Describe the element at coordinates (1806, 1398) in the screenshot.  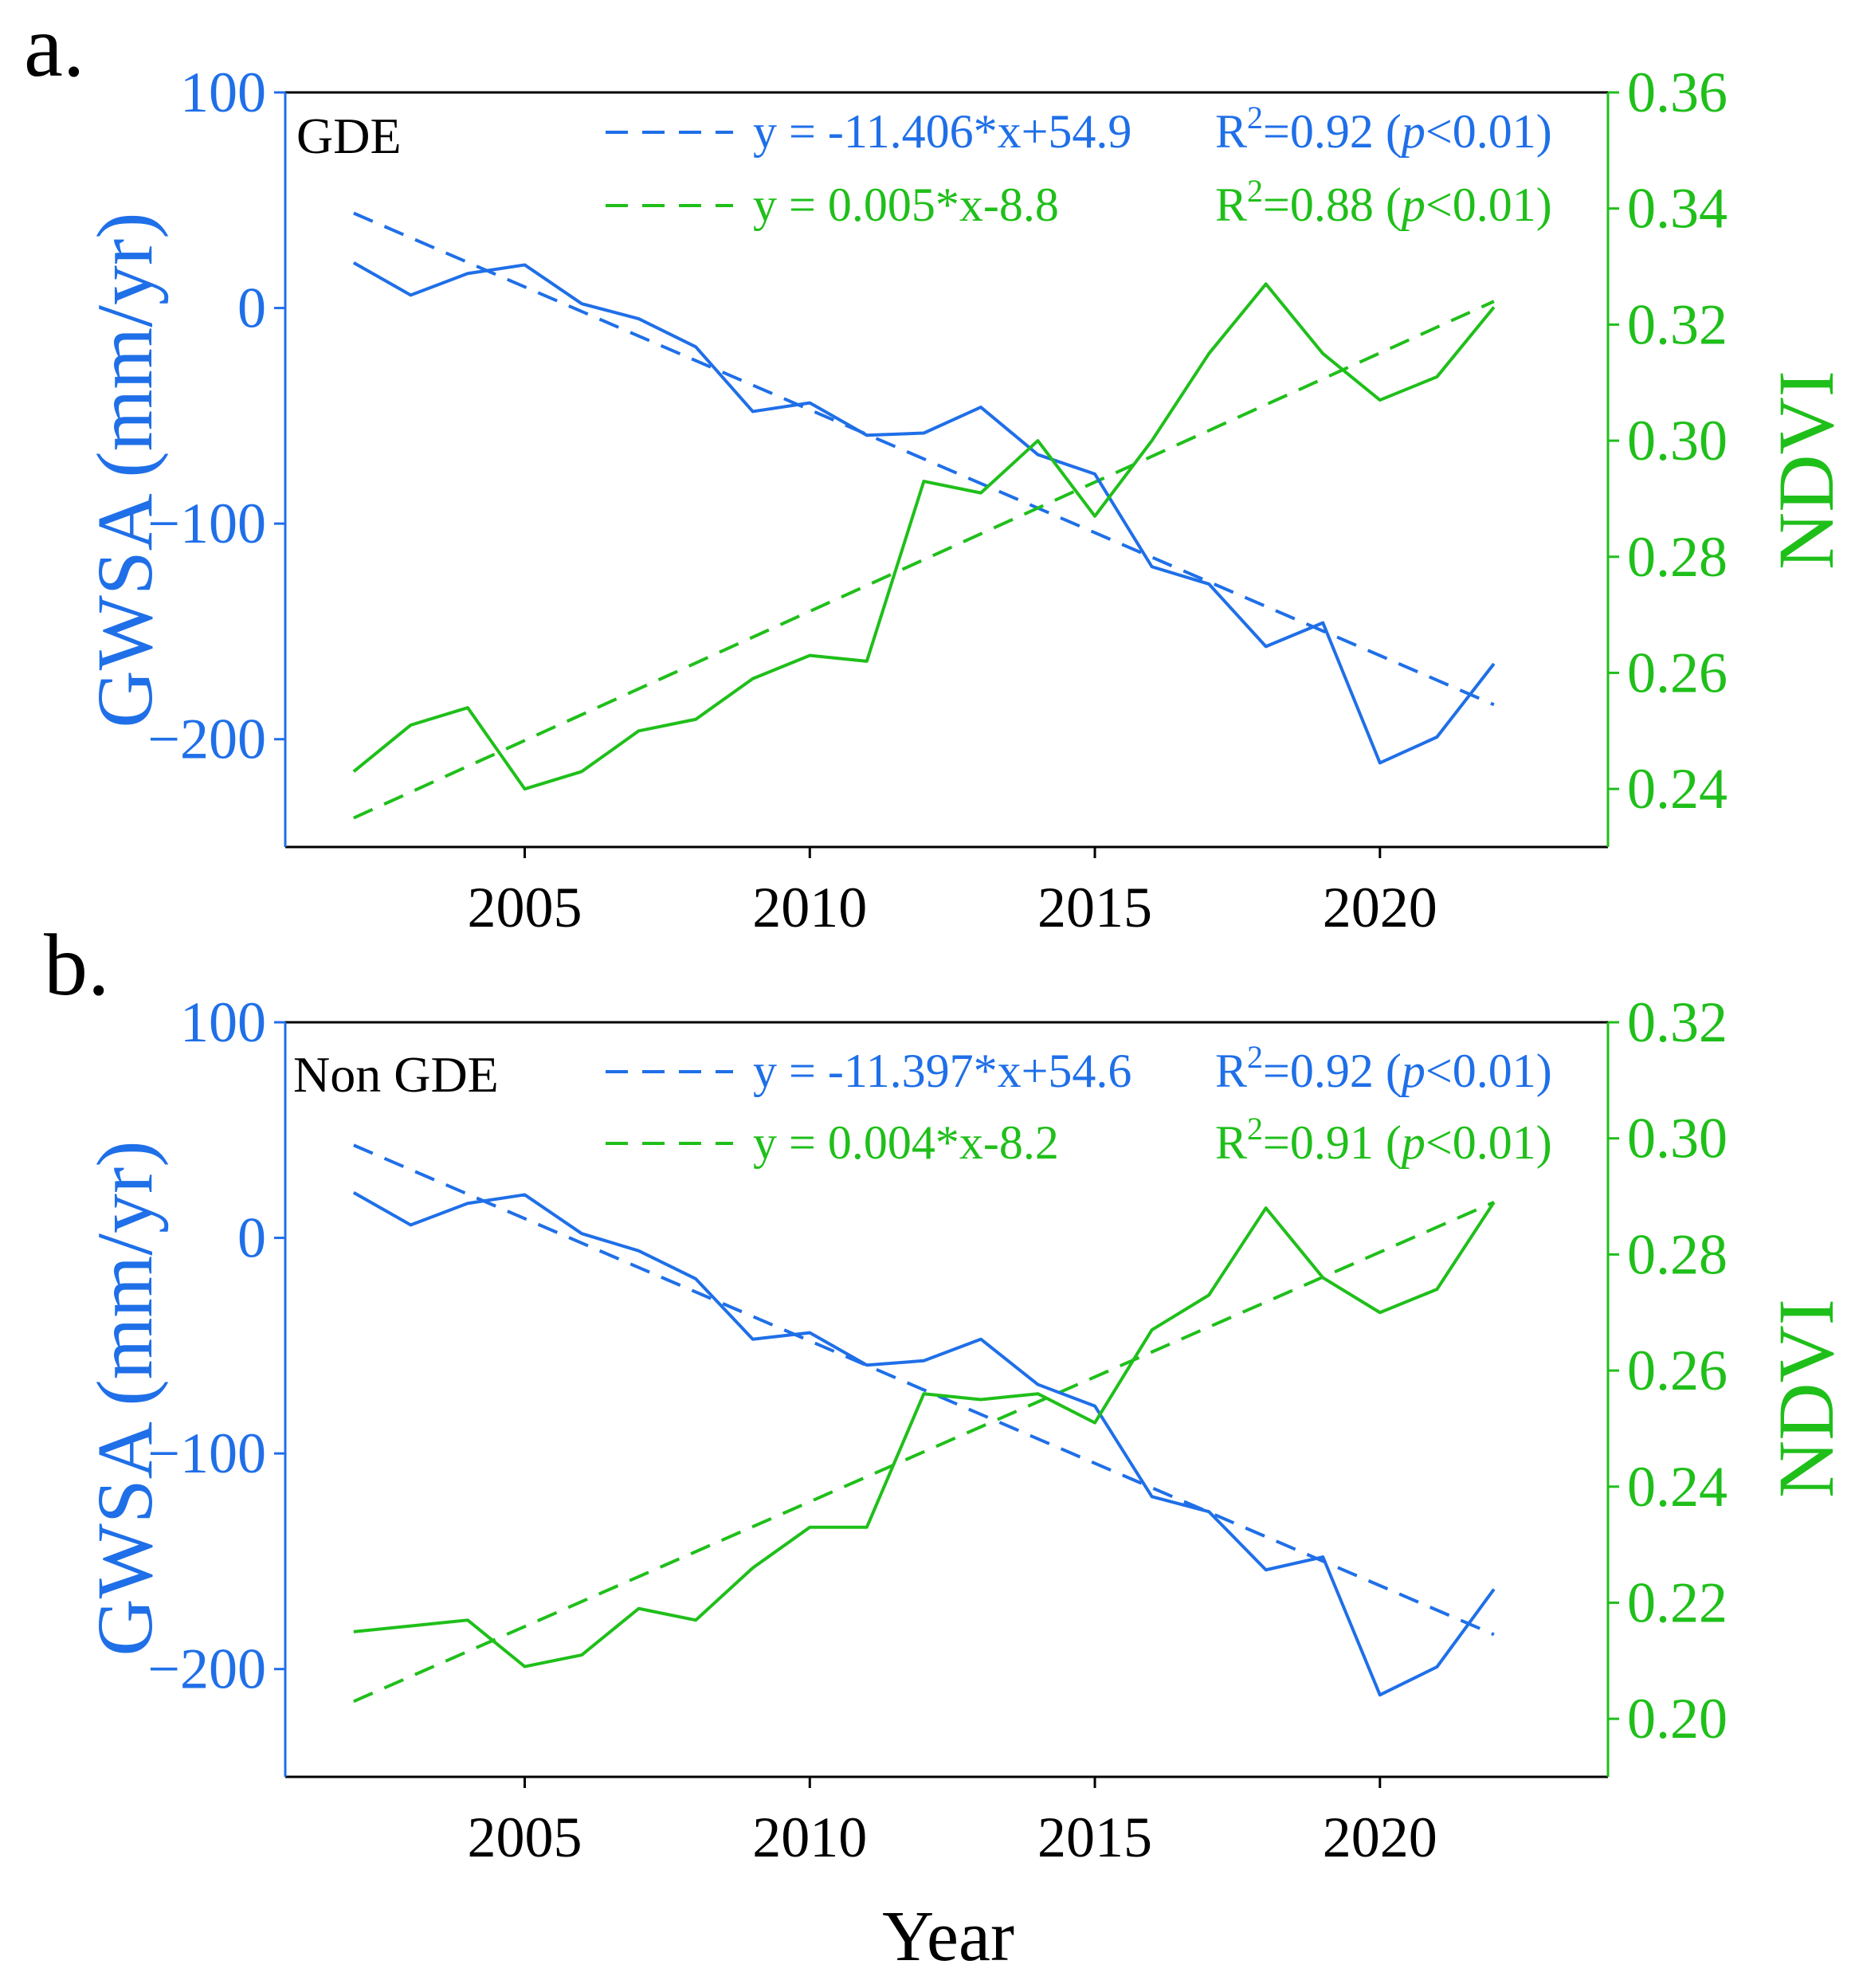
I see `panel-b-right-ylabel: NDVI` at that location.